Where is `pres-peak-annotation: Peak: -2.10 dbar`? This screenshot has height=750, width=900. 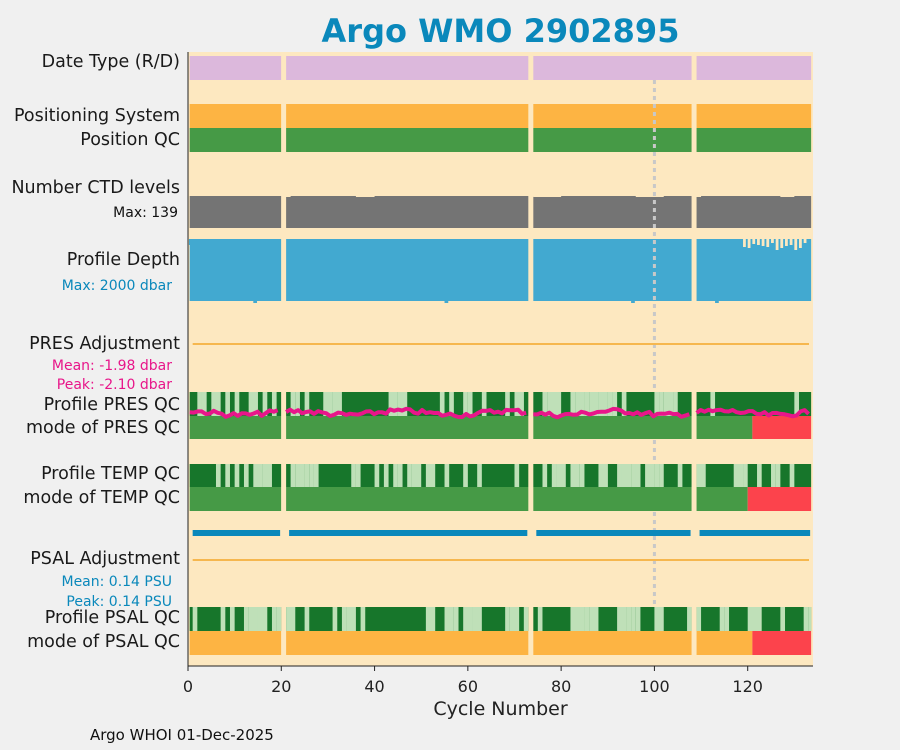 pres-peak-annotation: Peak: -2.10 dbar is located at coordinates (114, 385).